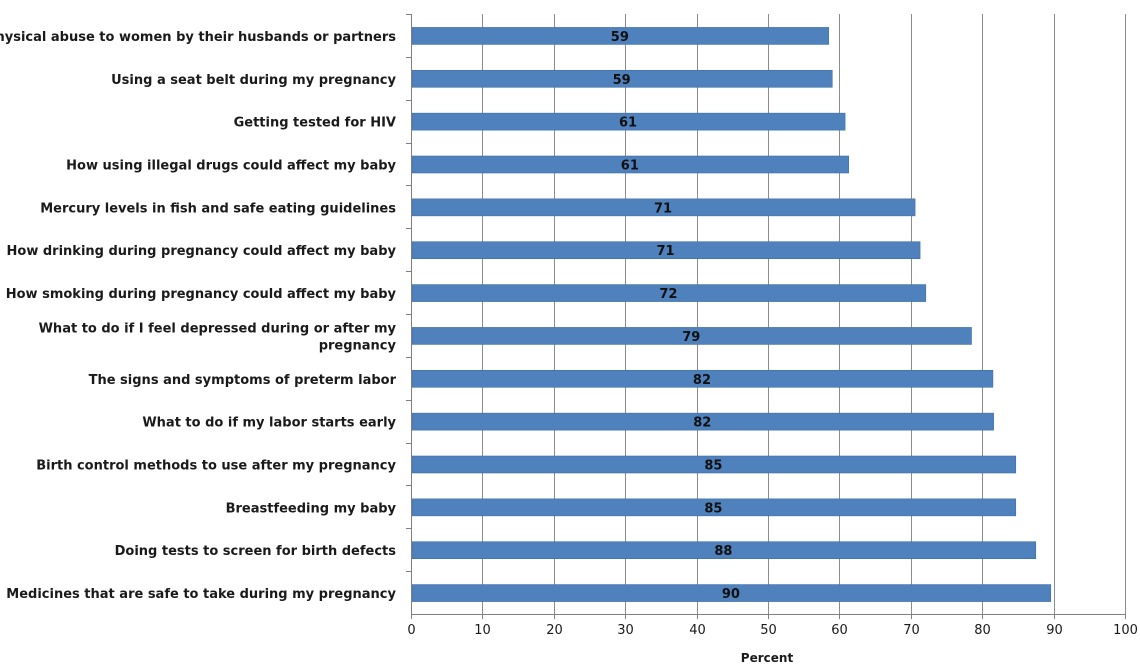 This screenshot has height=665, width=1140. What do you see at coordinates (691, 337) in the screenshot?
I see `data-label: 79` at bounding box center [691, 337].